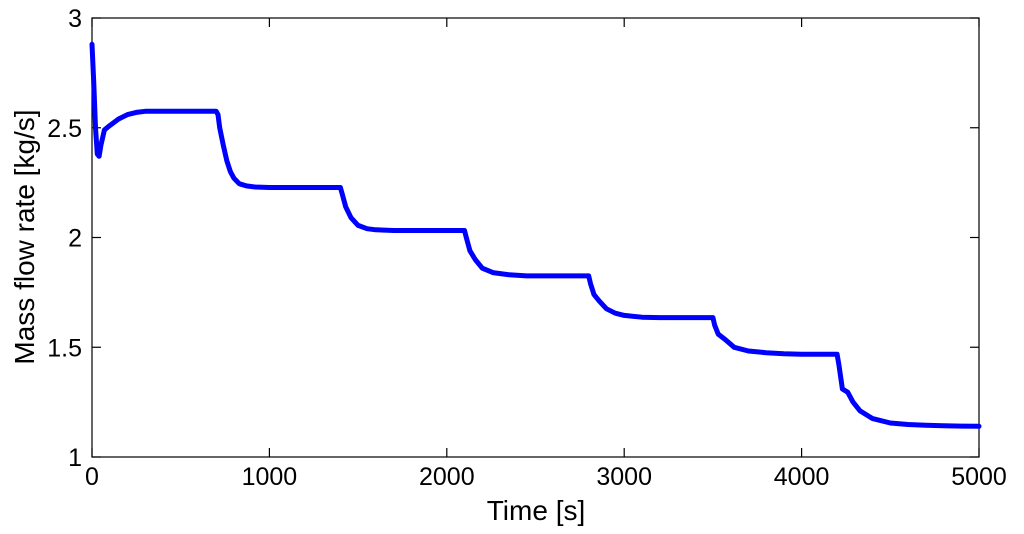  I want to click on y-axis-label: Mass flow rate [kg/s], so click(24, 236).